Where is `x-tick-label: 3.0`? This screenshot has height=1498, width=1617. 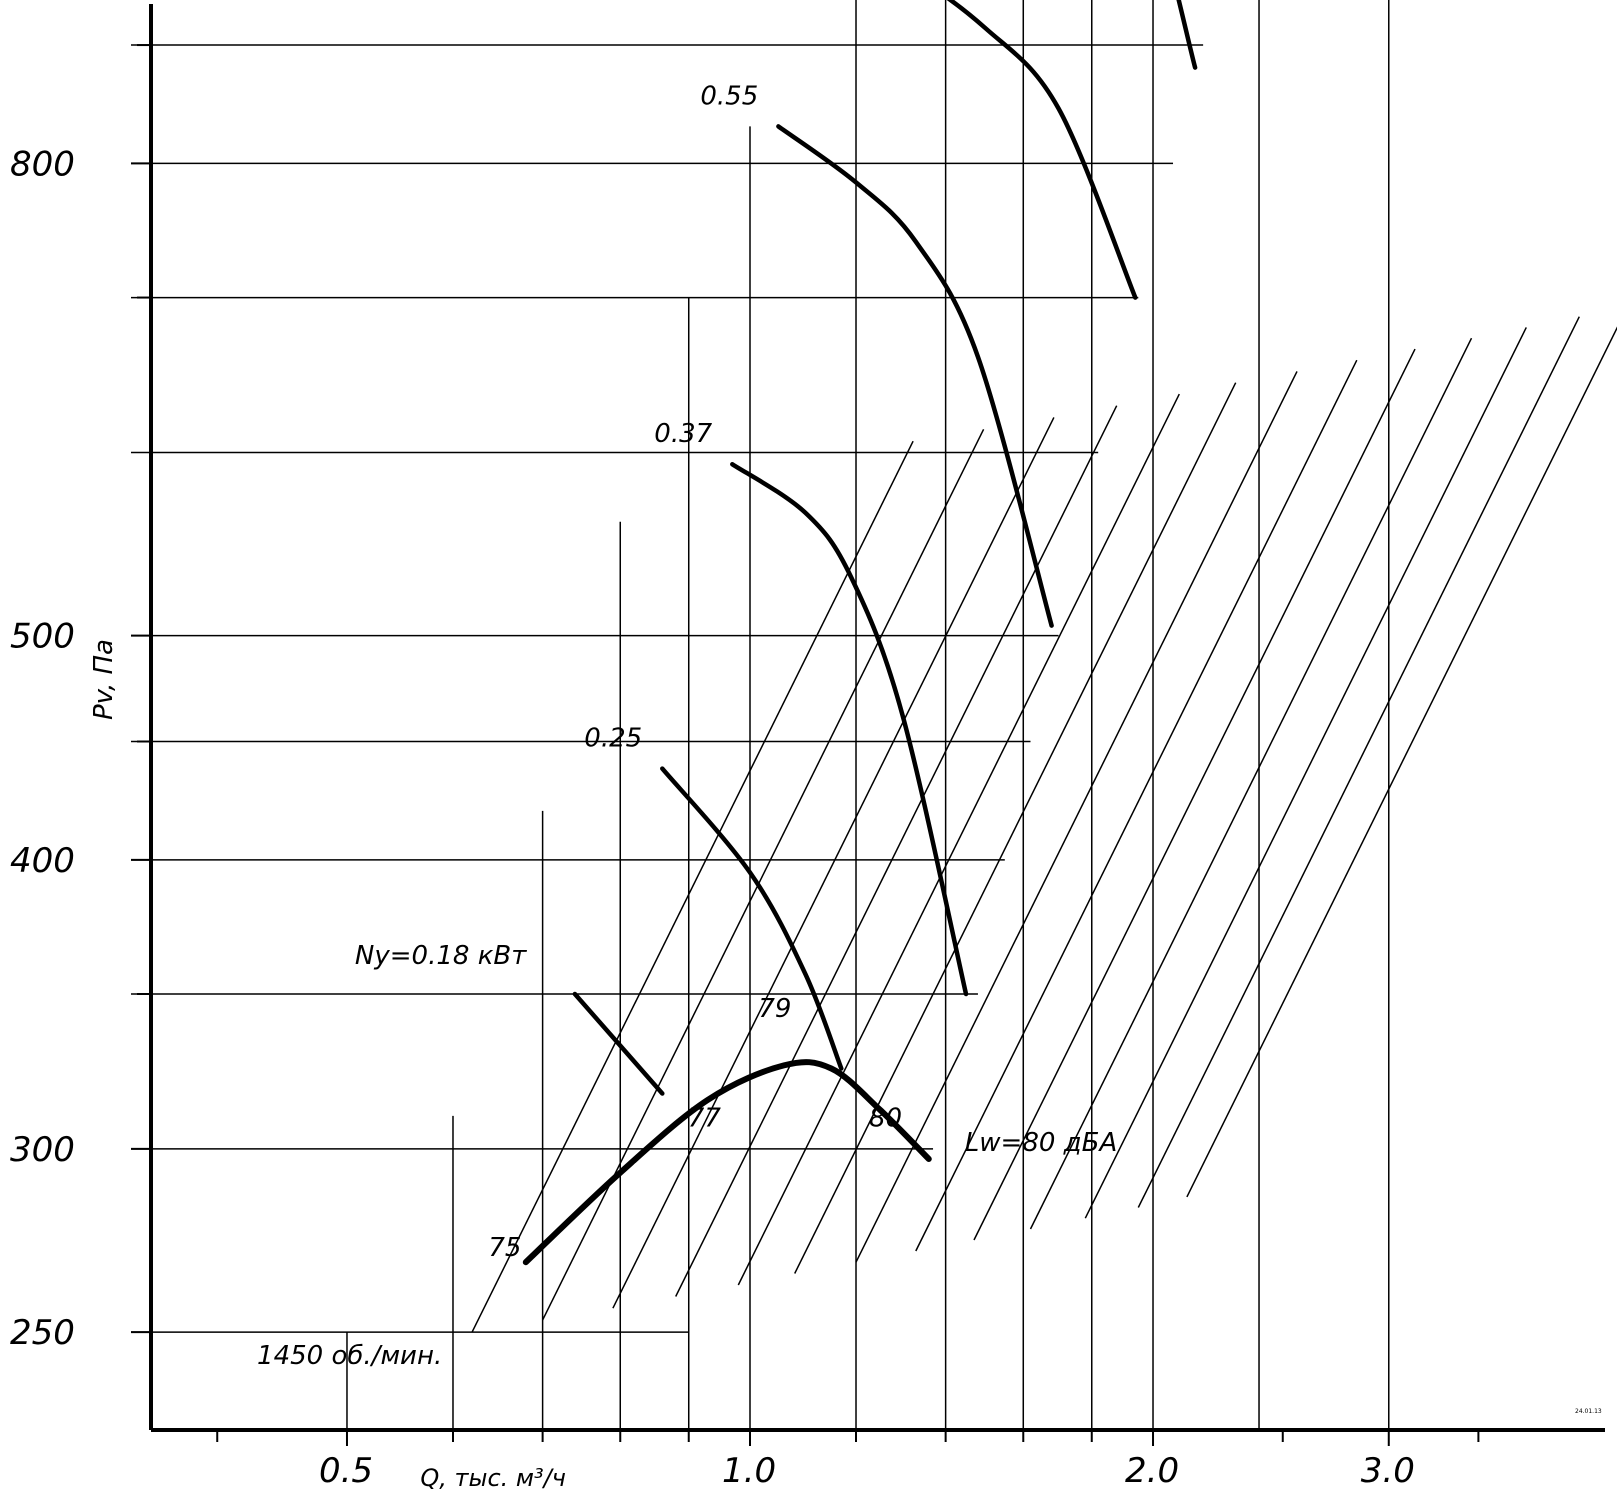
x-tick-label: 3.0 is located at coordinates (1388, 1471).